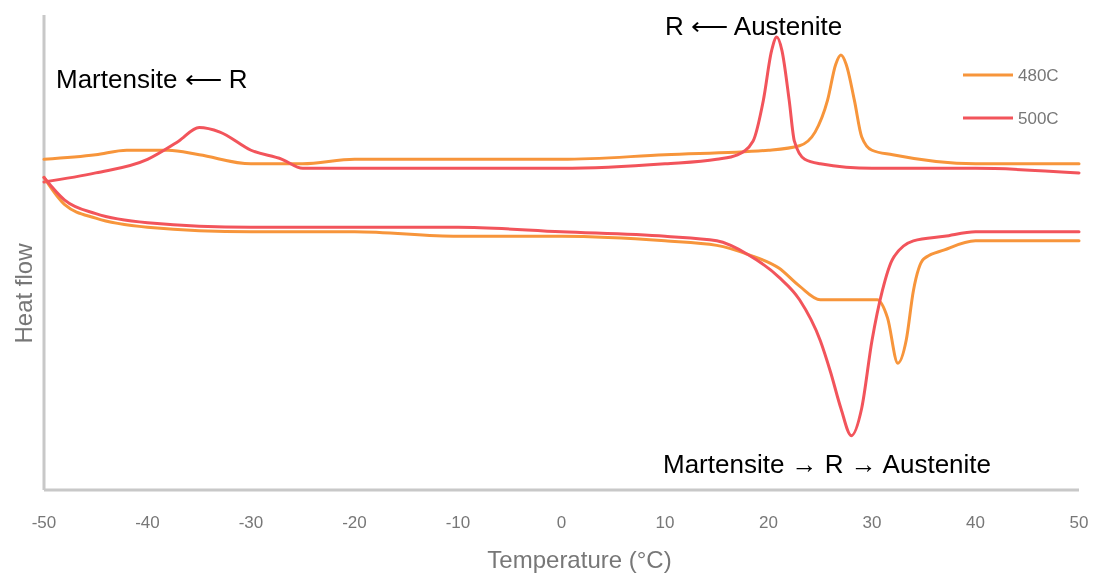 This screenshot has width=1099, height=579. I want to click on x-tick-label: -20, so click(354, 522).